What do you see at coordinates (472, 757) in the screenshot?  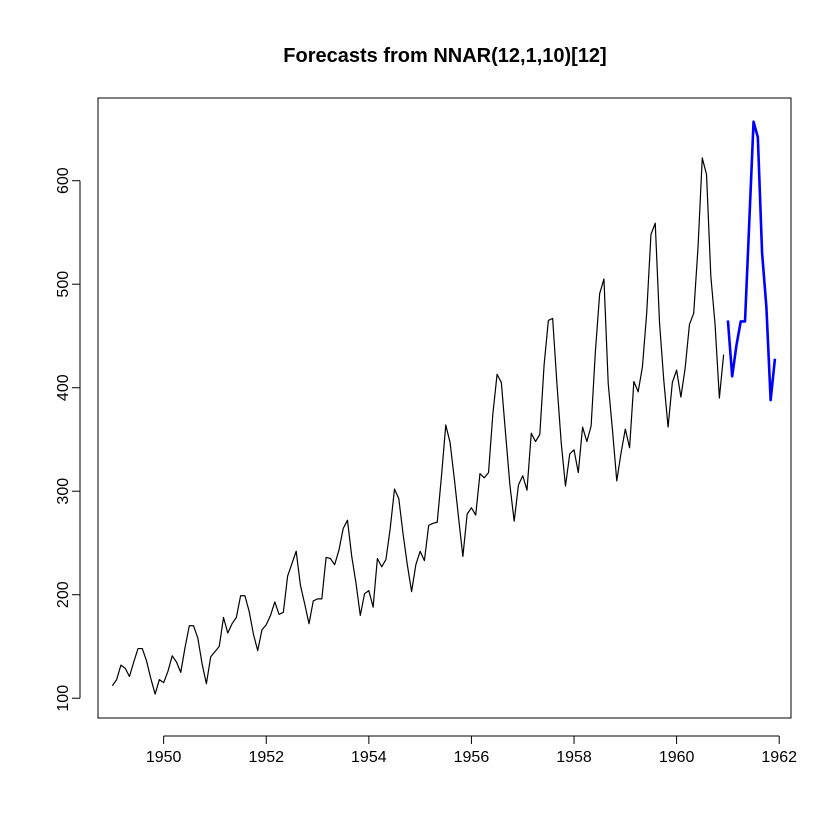 I see `x-tick-label: 1956` at bounding box center [472, 757].